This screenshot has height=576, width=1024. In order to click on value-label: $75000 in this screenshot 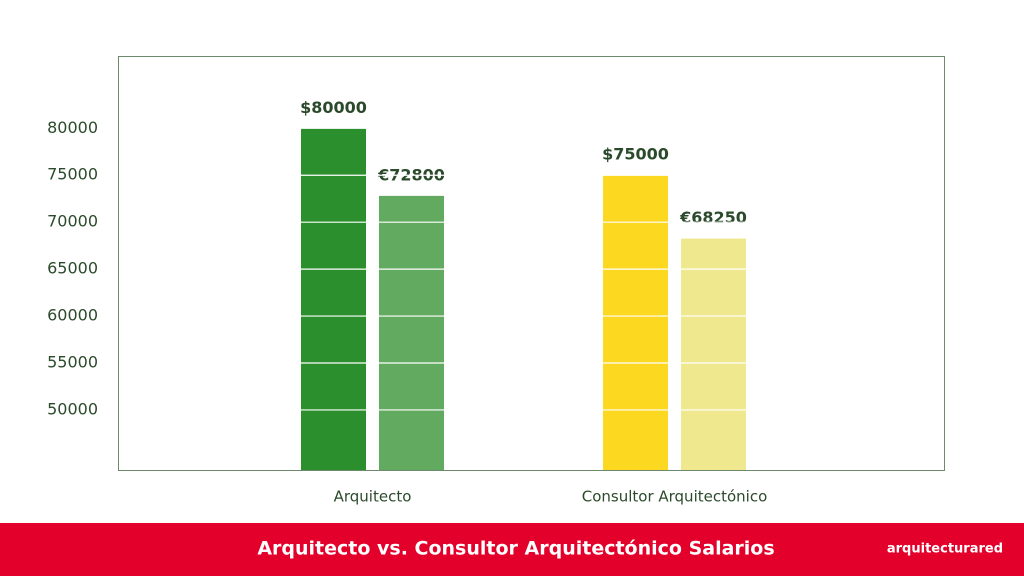, I will do `click(635, 154)`.